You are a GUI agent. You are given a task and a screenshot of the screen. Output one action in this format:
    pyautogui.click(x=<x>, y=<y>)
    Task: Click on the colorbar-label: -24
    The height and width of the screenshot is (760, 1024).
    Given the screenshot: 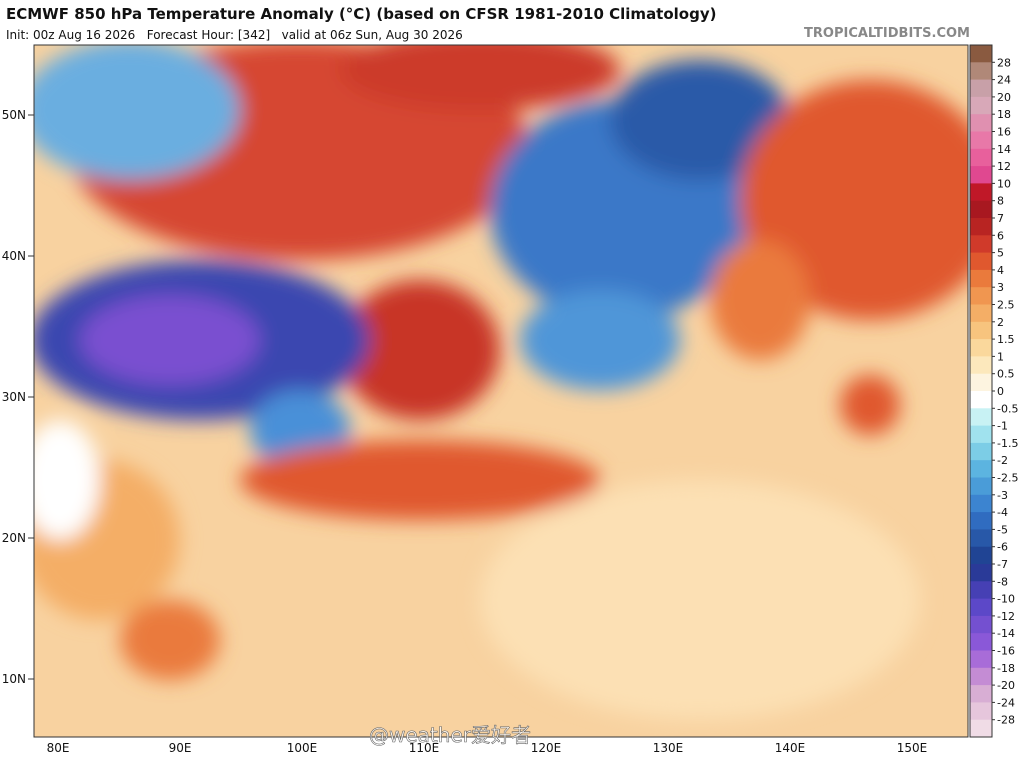 What is the action you would take?
    pyautogui.click(x=1006, y=702)
    